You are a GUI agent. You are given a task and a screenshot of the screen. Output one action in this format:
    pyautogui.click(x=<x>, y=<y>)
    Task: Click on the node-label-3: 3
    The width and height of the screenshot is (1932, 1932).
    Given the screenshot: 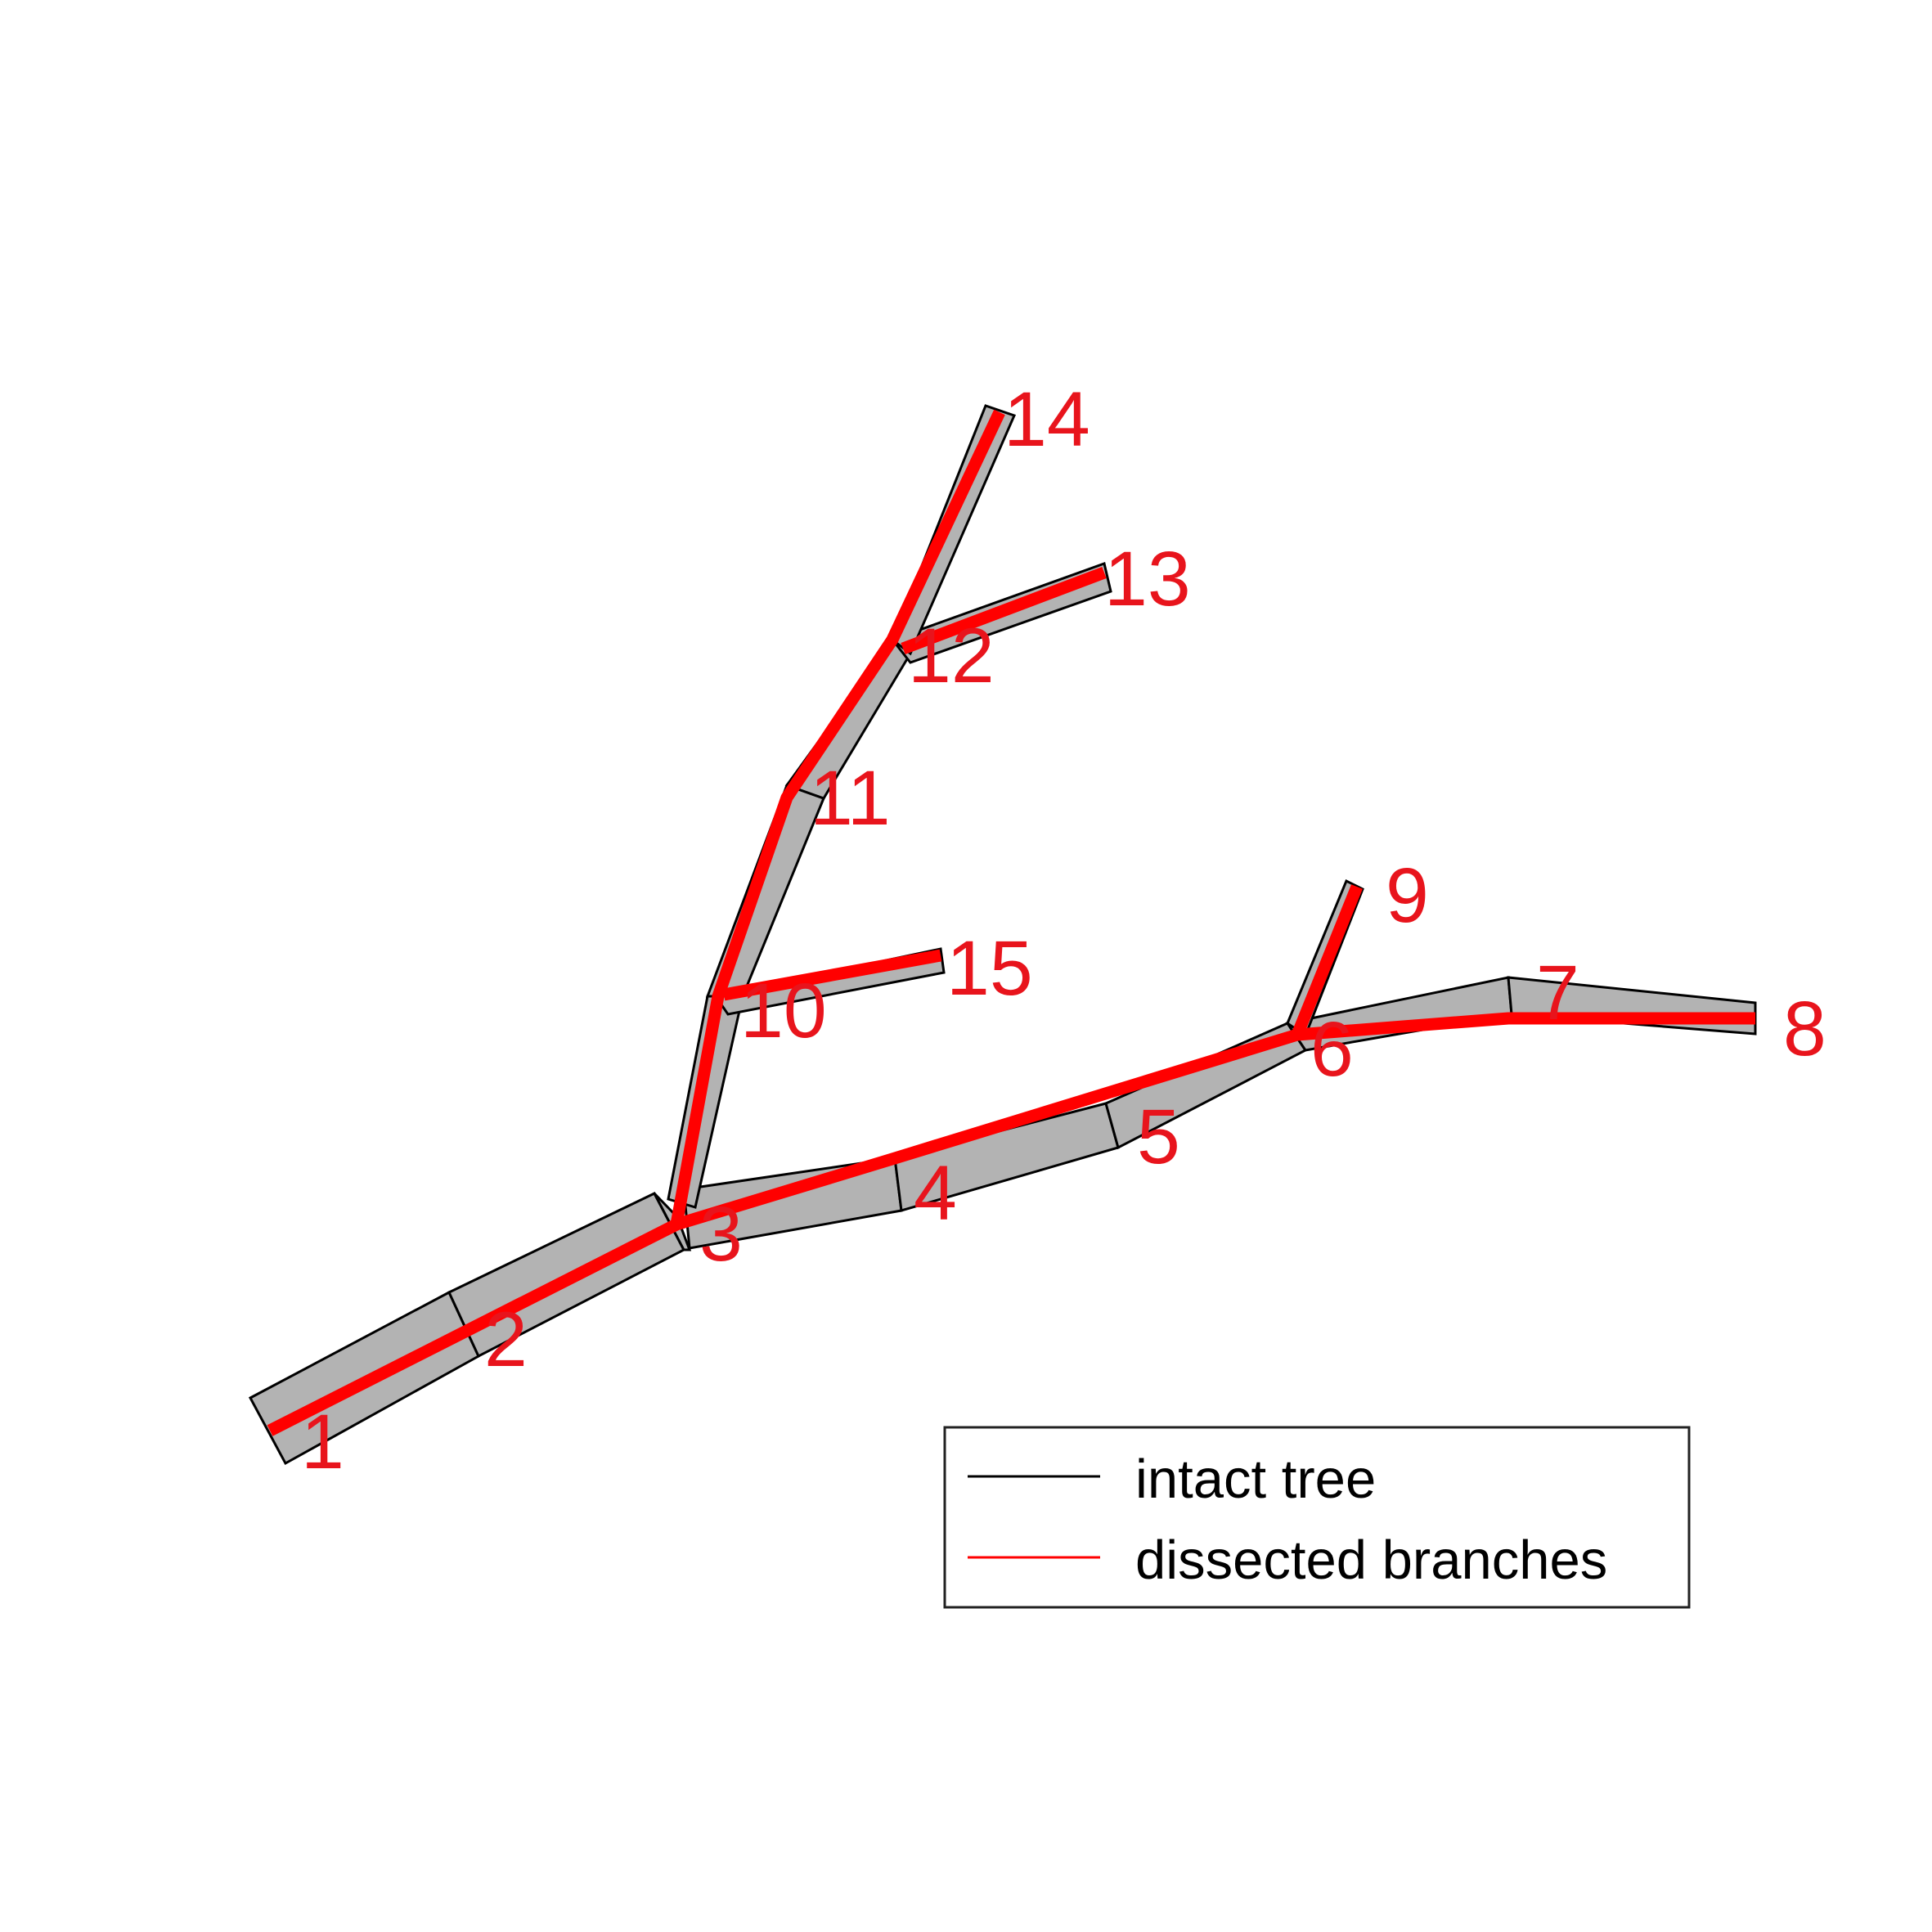 What is the action you would take?
    pyautogui.click(x=721, y=1234)
    